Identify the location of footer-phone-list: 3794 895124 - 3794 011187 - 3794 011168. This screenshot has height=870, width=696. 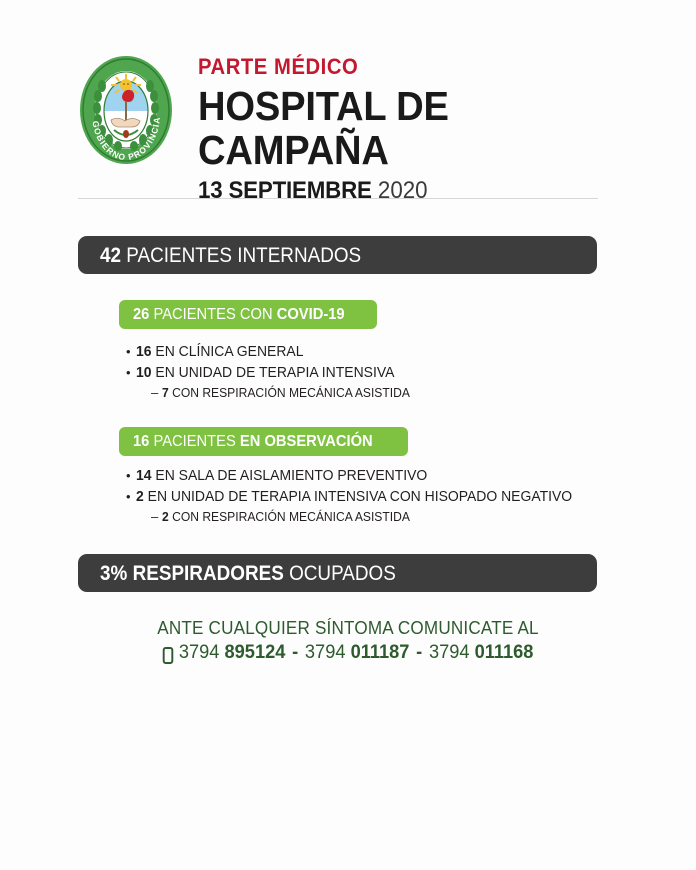
(348, 653).